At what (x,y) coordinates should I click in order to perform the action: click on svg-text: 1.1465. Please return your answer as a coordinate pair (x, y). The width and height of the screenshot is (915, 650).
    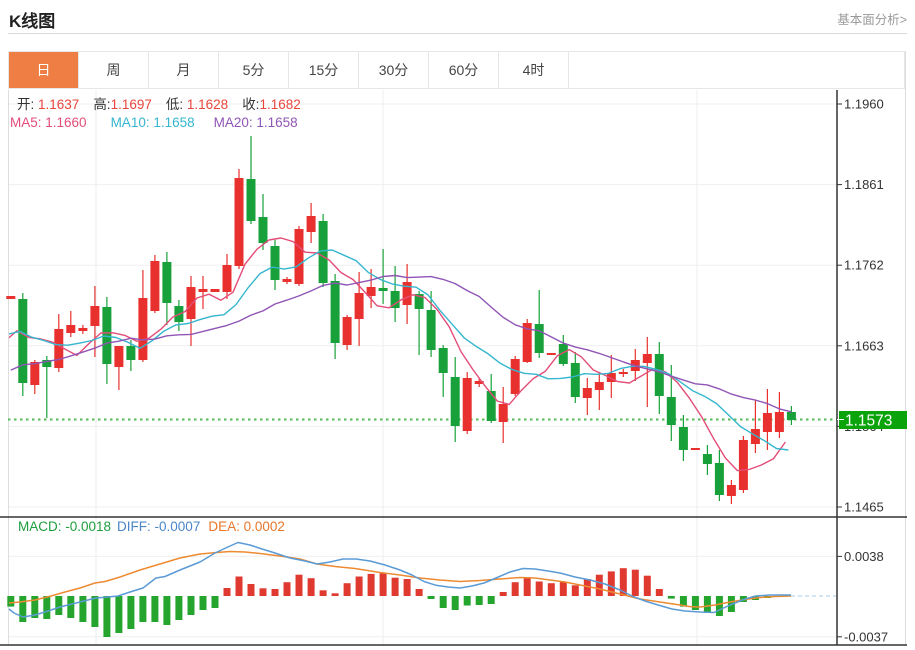
    Looking at the image, I should click on (864, 507).